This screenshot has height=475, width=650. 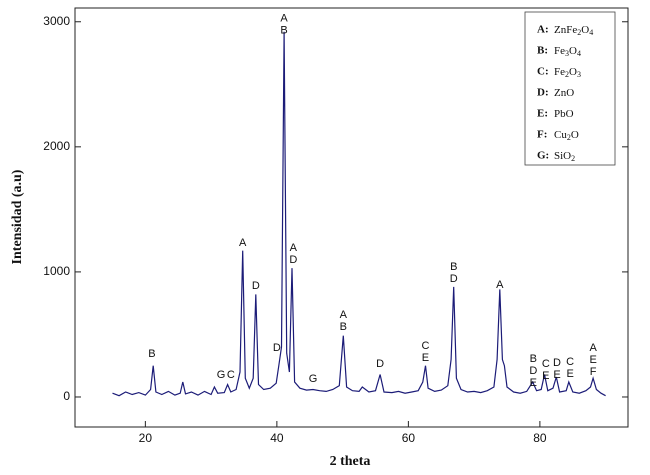 I want to click on legend-key: G:, so click(x=543, y=156).